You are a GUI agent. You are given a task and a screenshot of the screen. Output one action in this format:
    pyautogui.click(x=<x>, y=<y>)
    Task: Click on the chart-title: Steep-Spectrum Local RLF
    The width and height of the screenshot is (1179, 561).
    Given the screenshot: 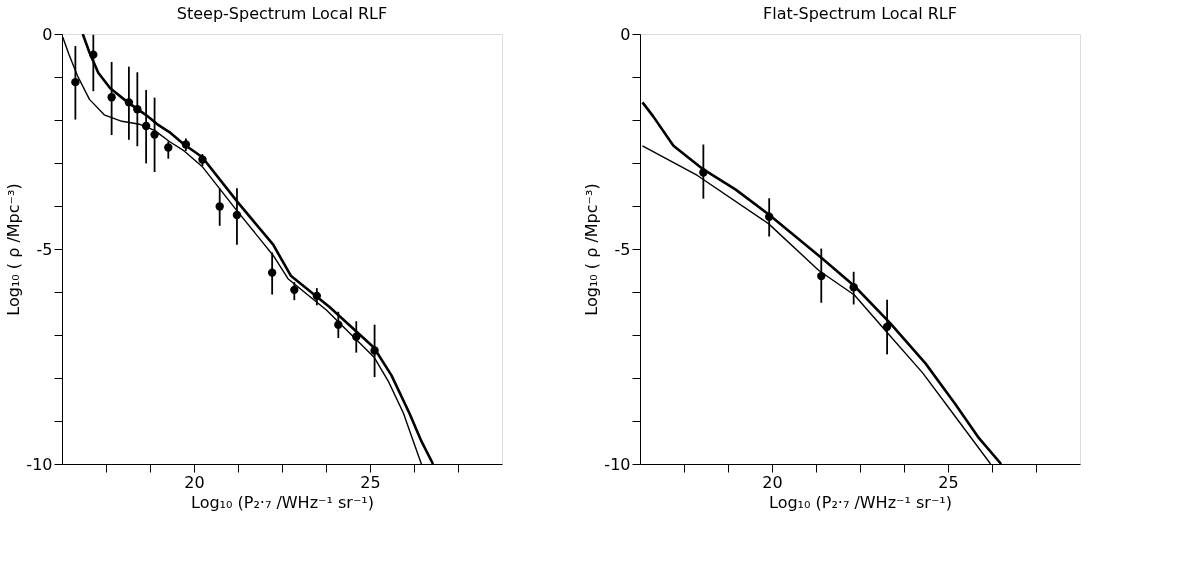 What is the action you would take?
    pyautogui.click(x=282, y=13)
    